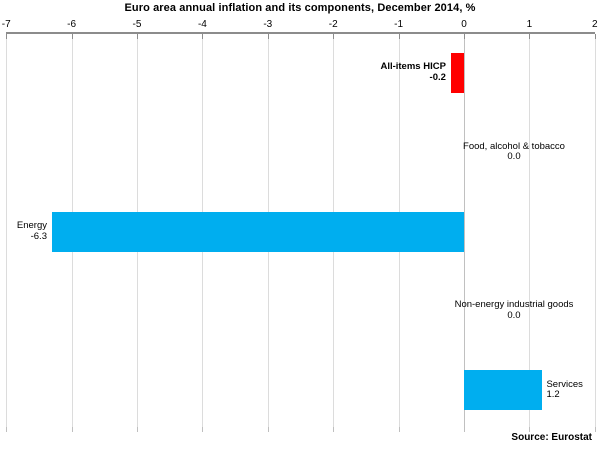  What do you see at coordinates (399, 24) in the screenshot?
I see `x-tick-label: -1` at bounding box center [399, 24].